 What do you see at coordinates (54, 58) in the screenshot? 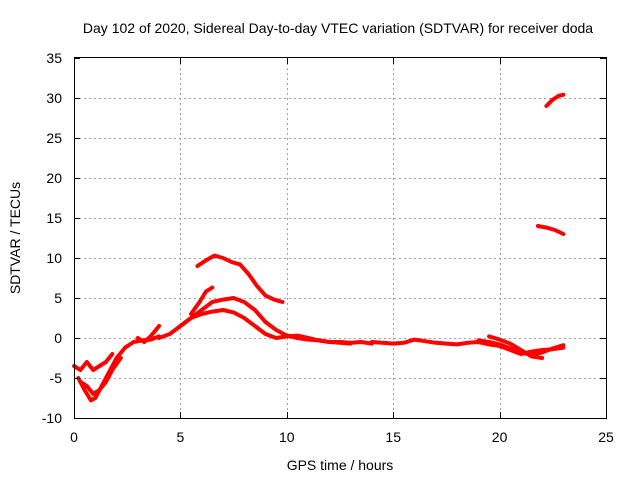
I see `y-tick-label: 35` at bounding box center [54, 58].